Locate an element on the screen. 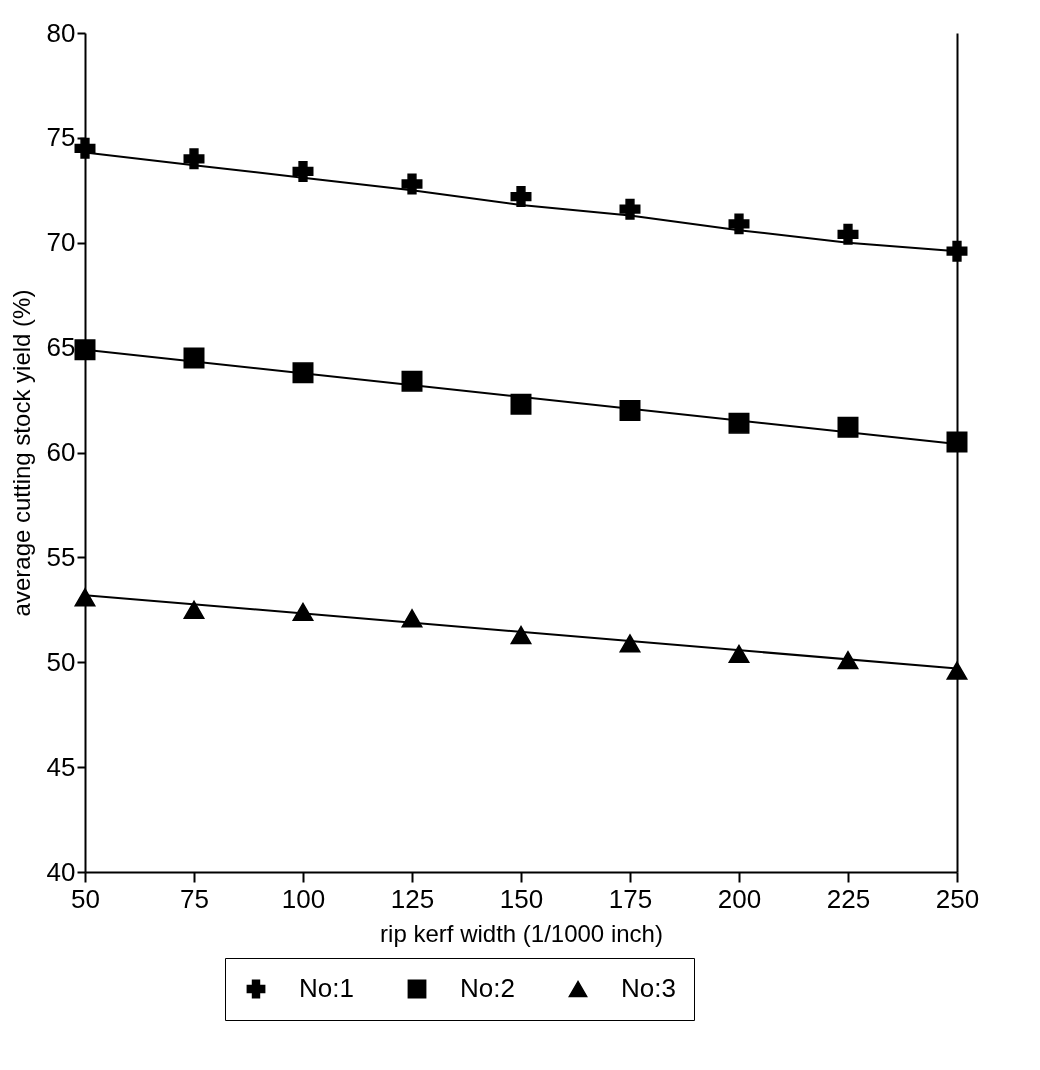 The image size is (1040, 1070). y-tick-label: 75 is located at coordinates (61, 137).